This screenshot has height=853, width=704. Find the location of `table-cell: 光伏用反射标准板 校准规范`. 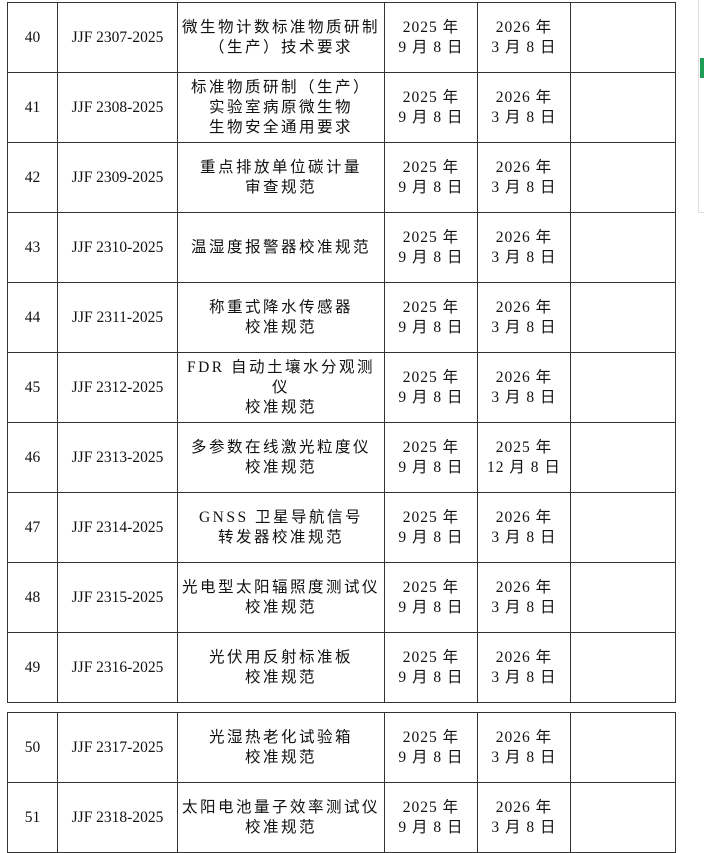

table-cell: 光伏用反射标准板 校准规范 is located at coordinates (281, 667).